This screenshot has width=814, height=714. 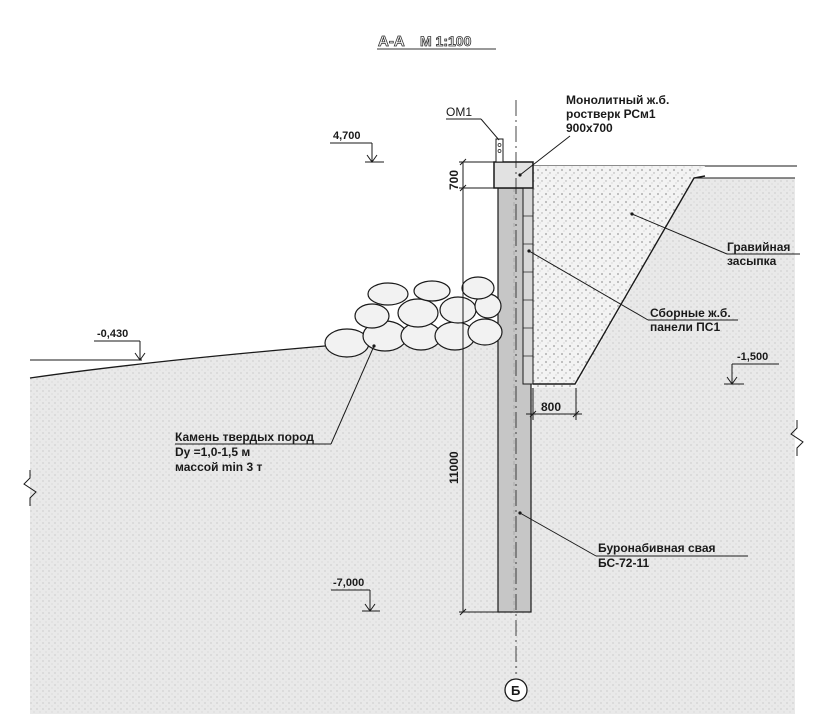 I want to click on dim-backfill-label: 800, so click(x=551, y=407).